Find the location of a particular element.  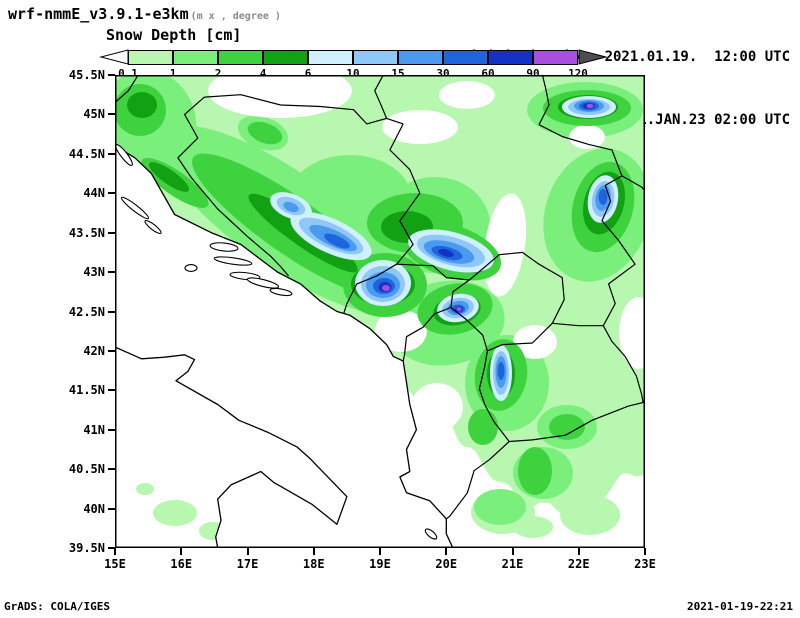

border-macedonia-bulgaria is located at coordinates (623, 364).